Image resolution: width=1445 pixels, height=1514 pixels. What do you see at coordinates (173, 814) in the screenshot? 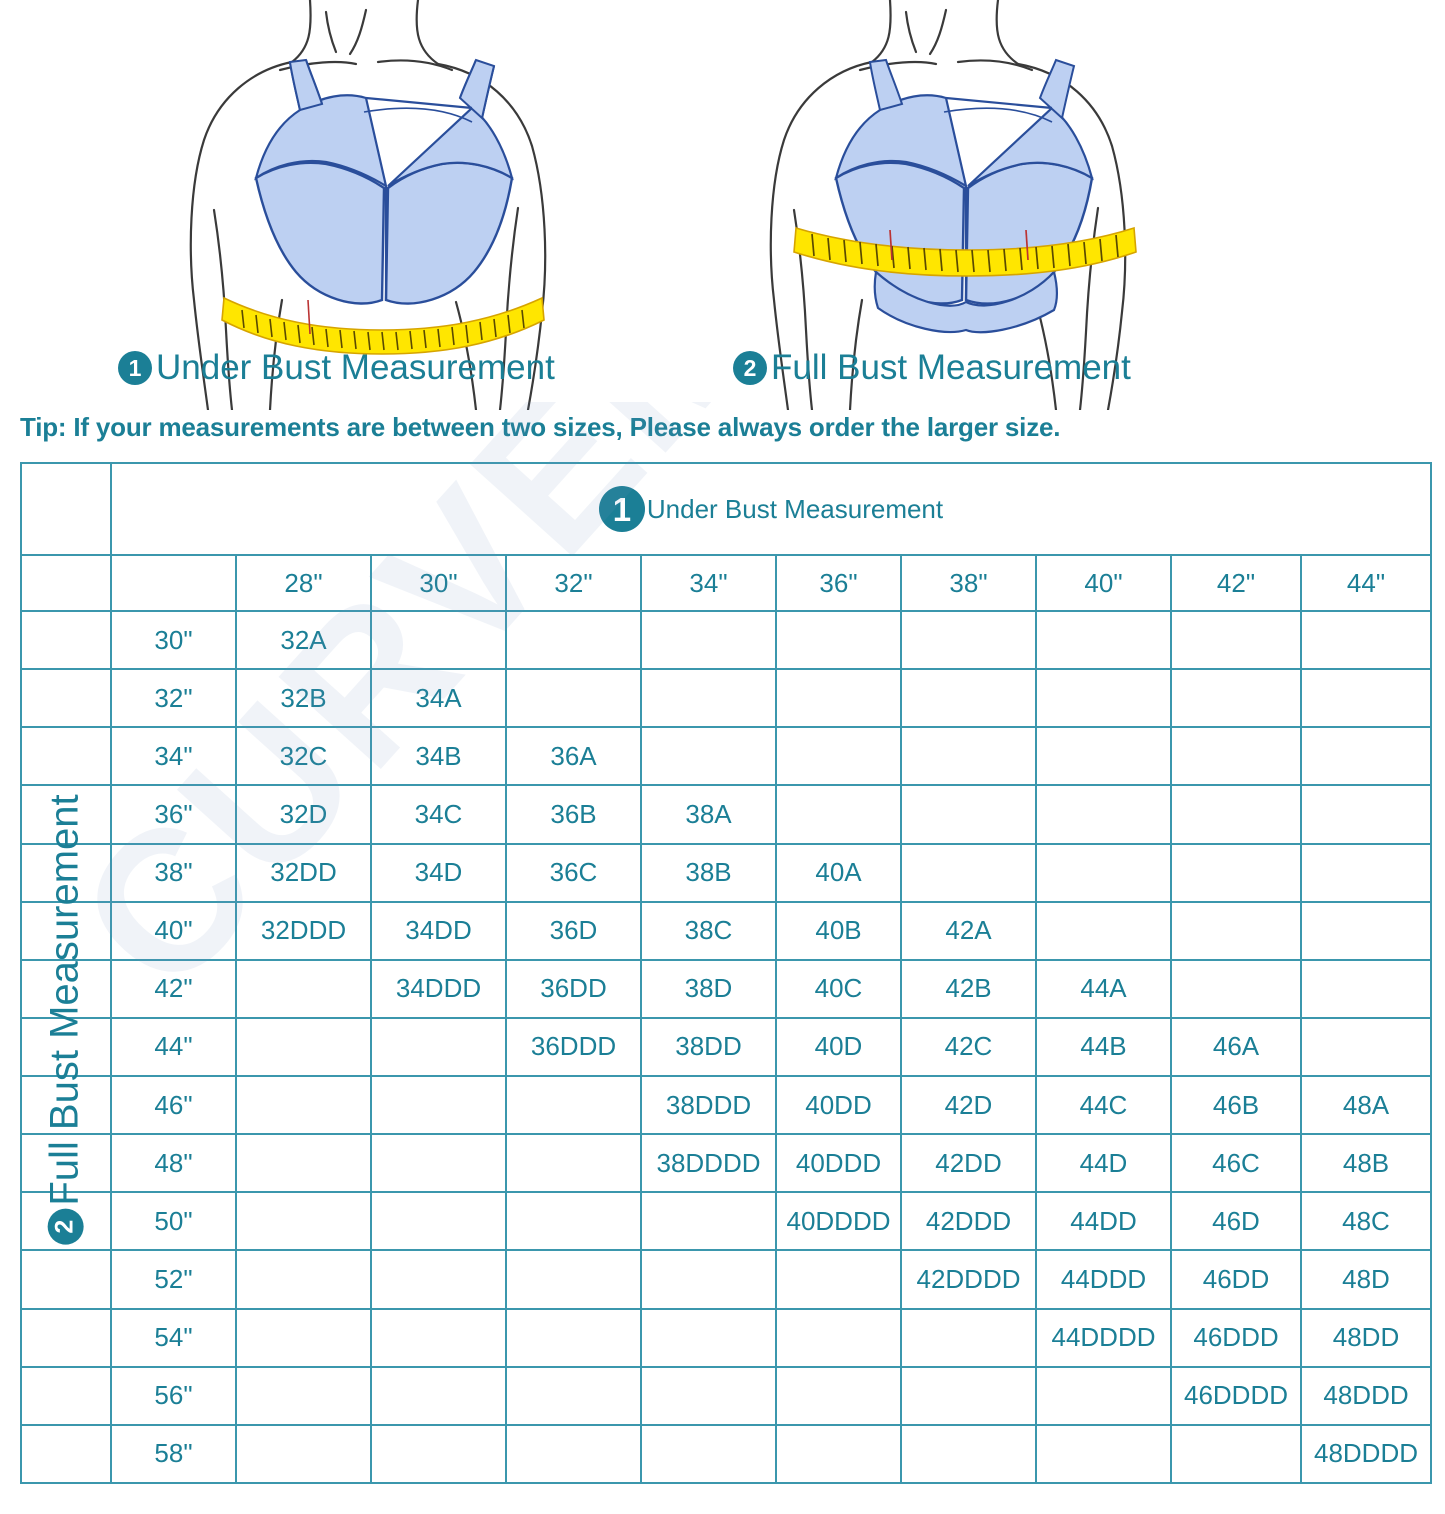
I see `row-header: 36"` at bounding box center [173, 814].